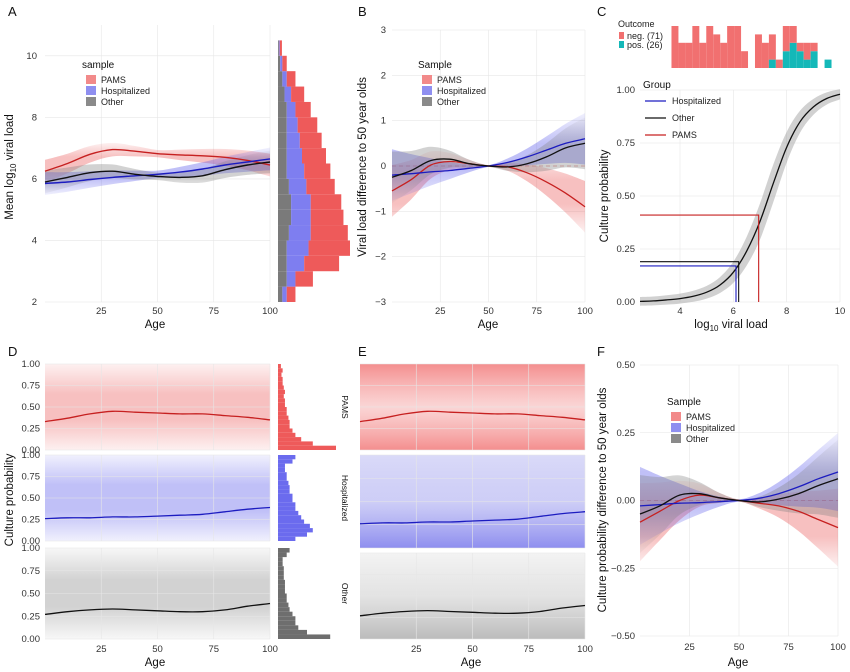 Image resolution: width=850 pixels, height=672 pixels. I want to click on a-xlabel: Age, so click(155, 325).